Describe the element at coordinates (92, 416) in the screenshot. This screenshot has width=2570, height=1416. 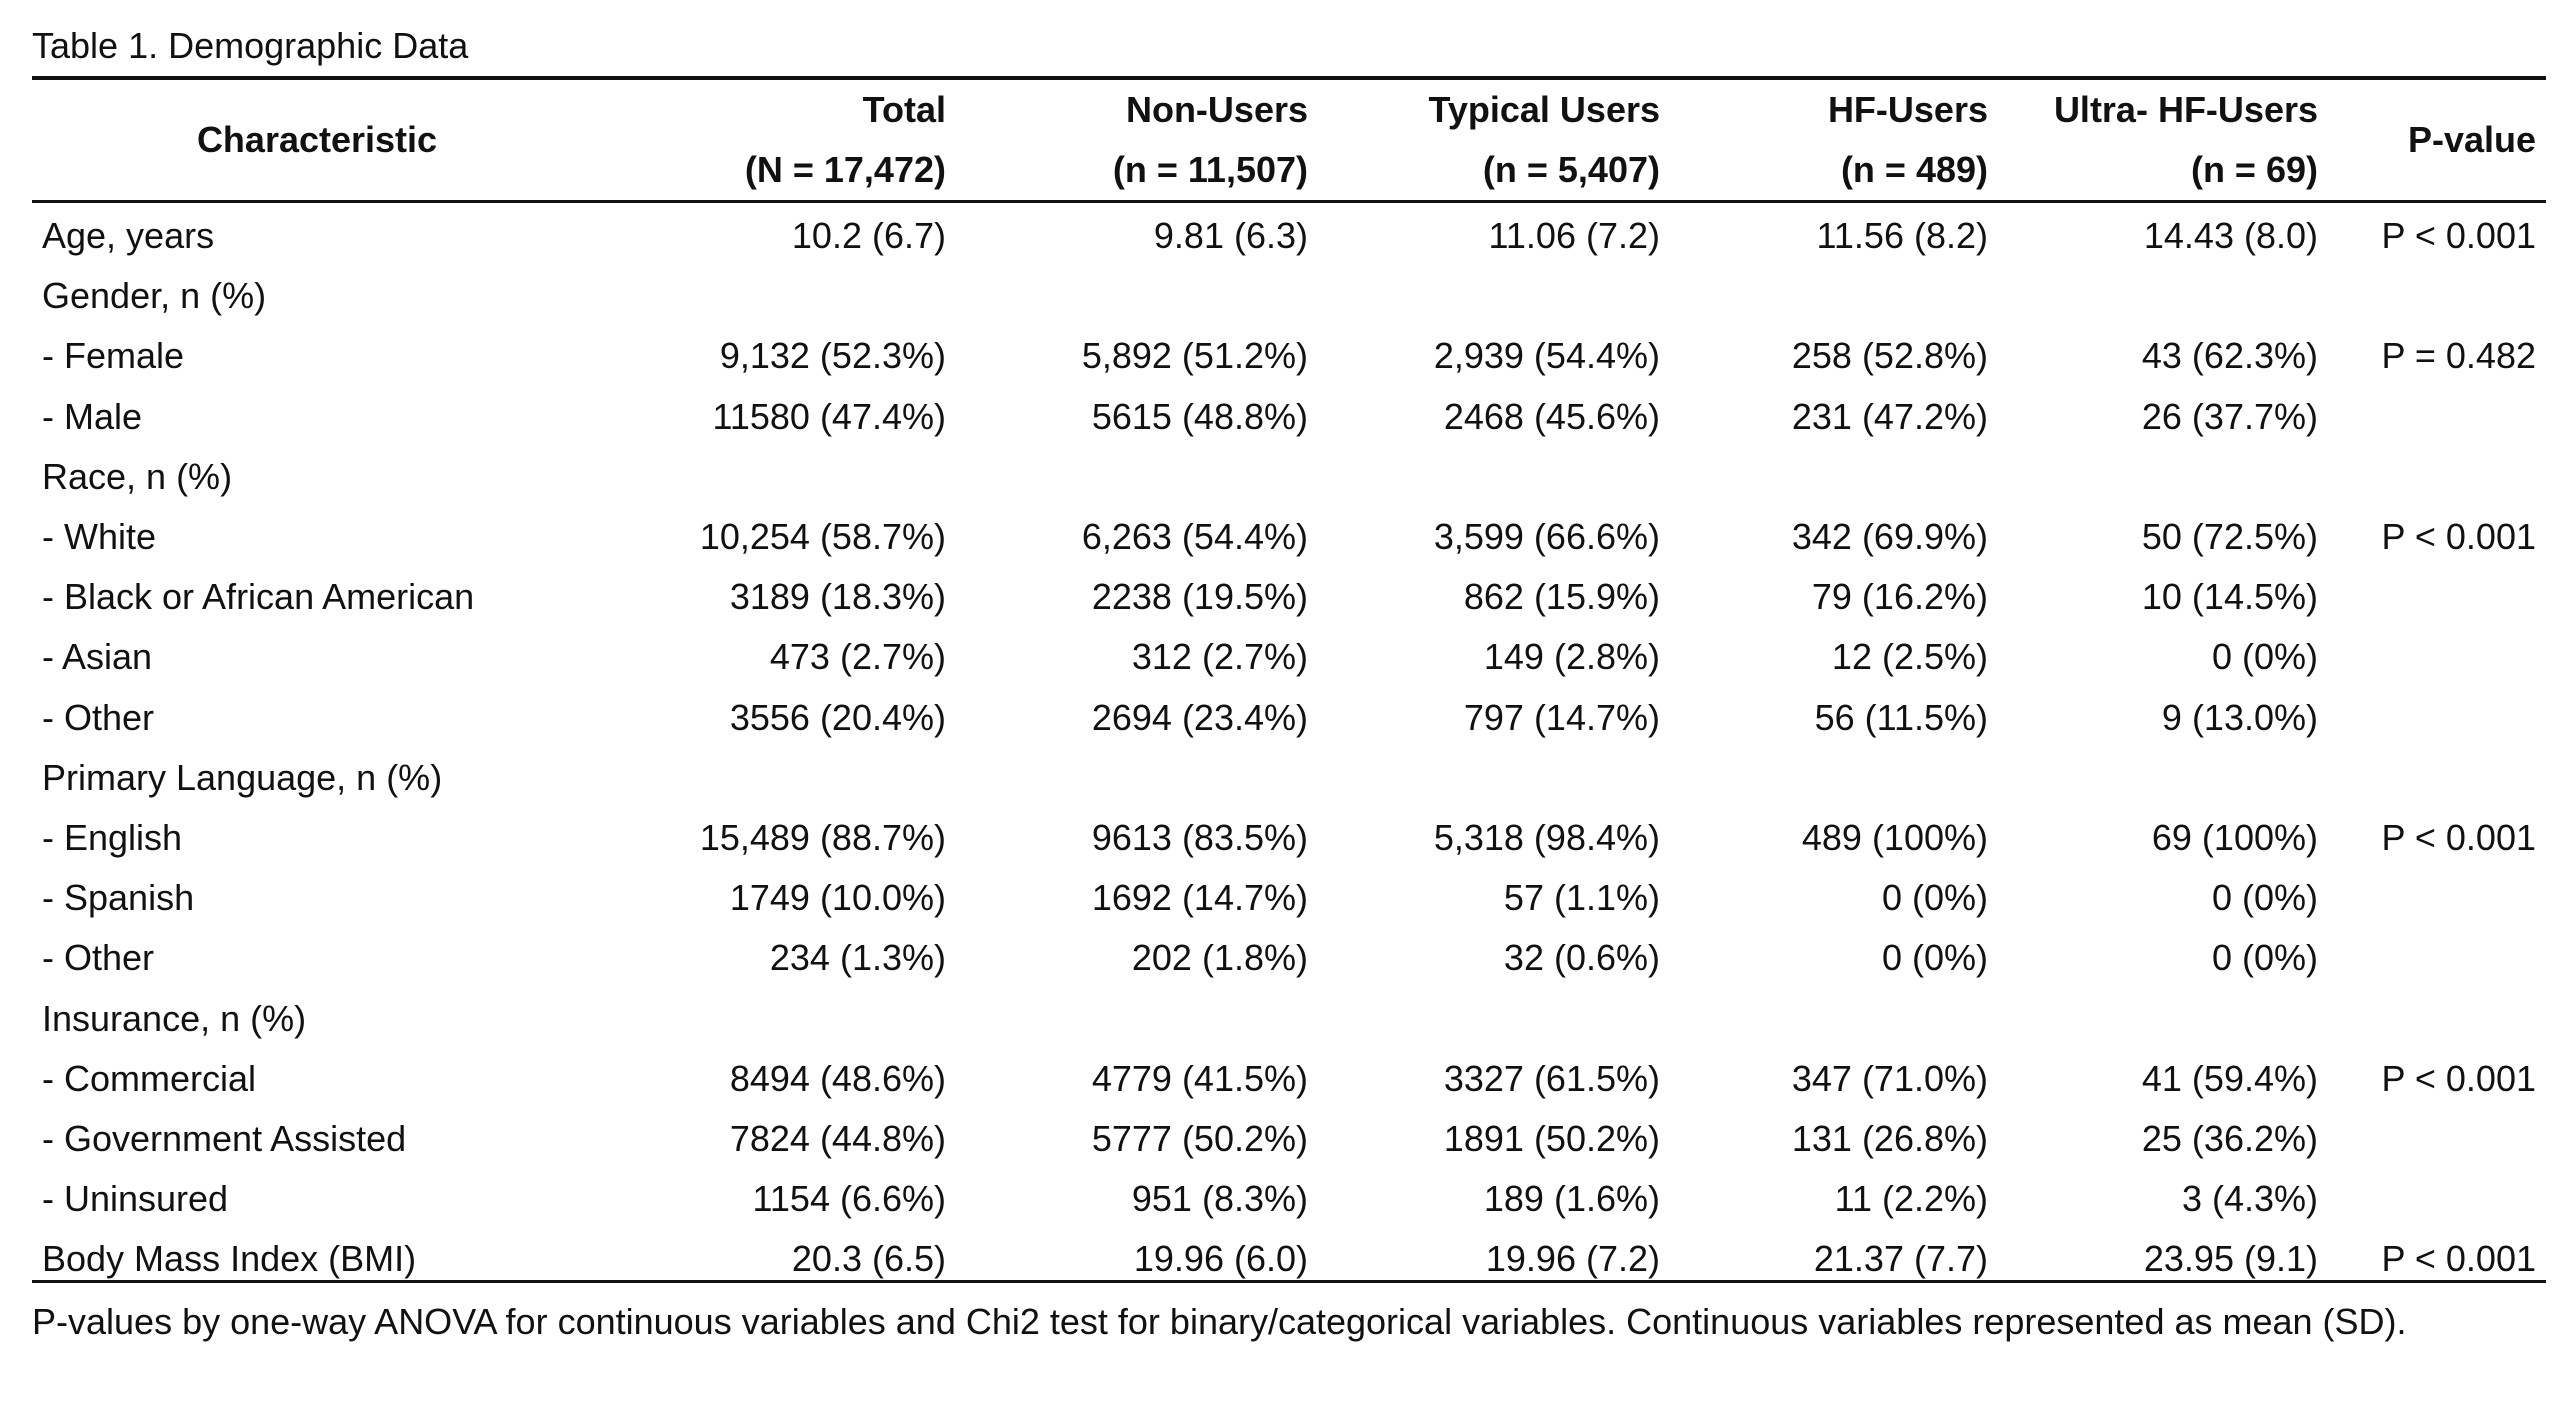
I see `cell-characteristic: - Male` at that location.